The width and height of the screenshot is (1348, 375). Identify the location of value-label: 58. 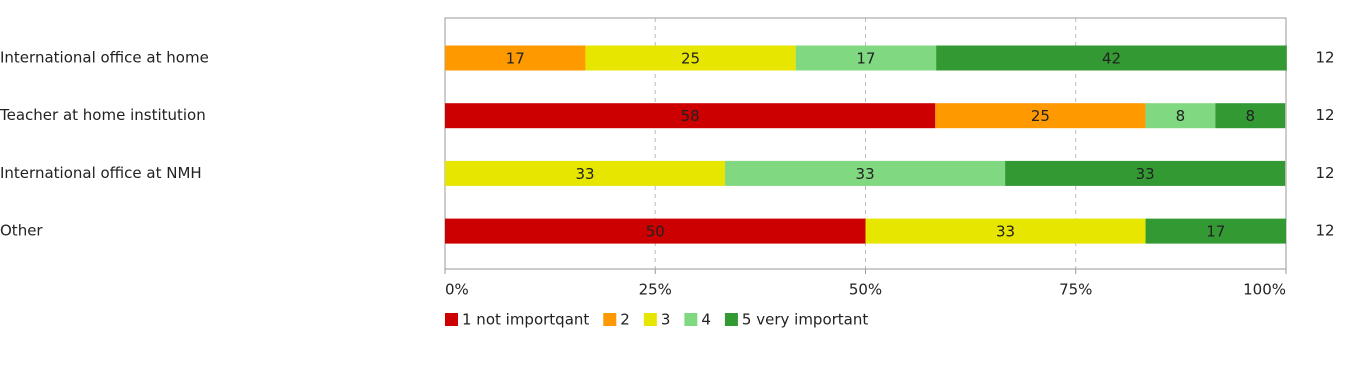
(690, 116).